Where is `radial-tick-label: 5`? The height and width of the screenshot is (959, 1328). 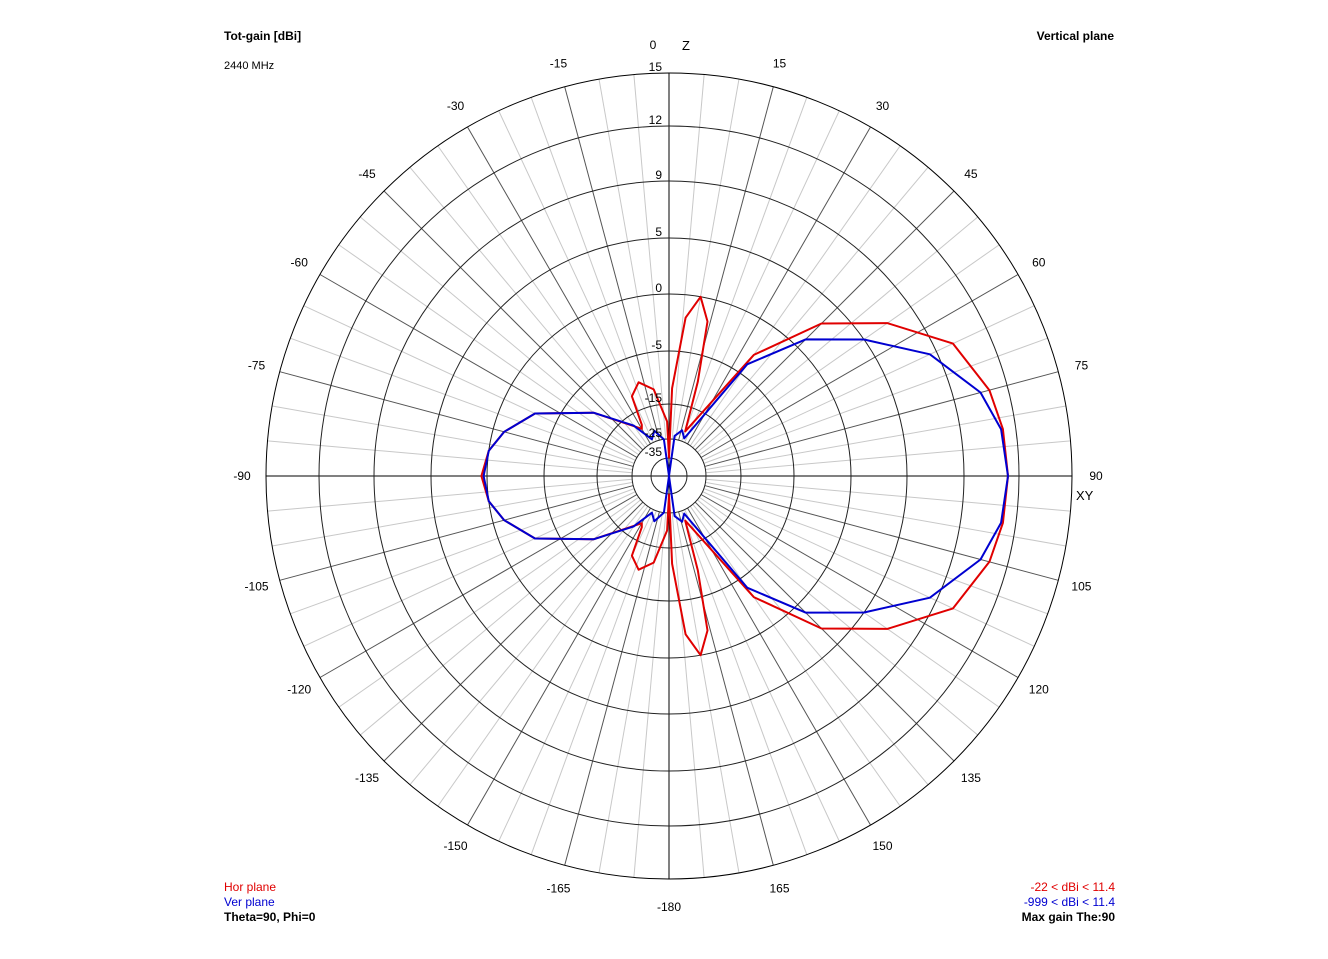
radial-tick-label: 5 is located at coordinates (658, 232).